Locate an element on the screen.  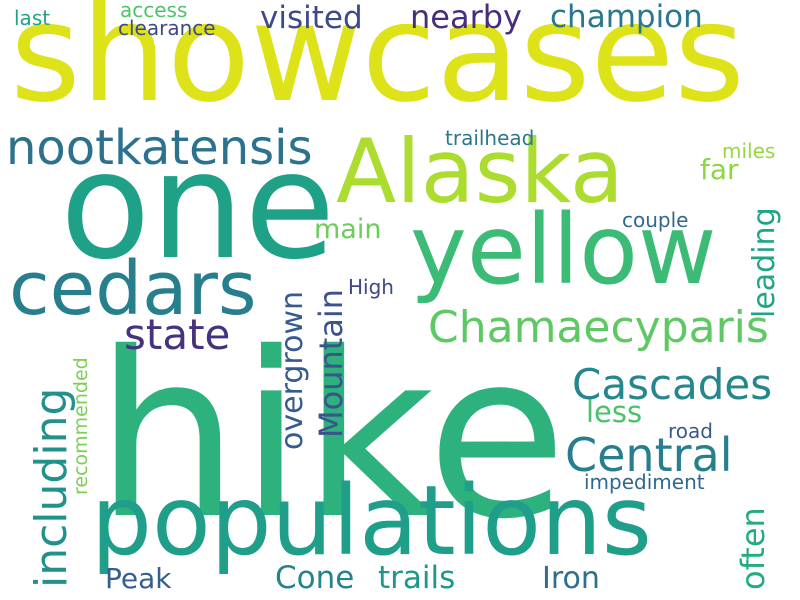
word-alaska: Alaska is located at coordinates (480, 171).